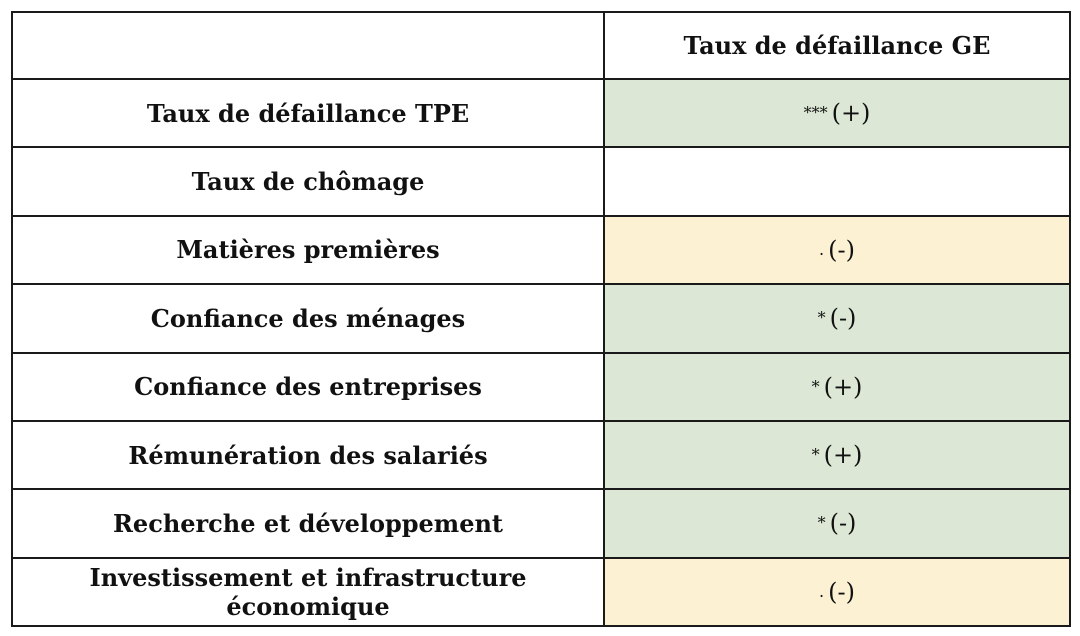 The height and width of the screenshot is (636, 1080). I want to click on row-label: Confiance des ménages, so click(308, 318).